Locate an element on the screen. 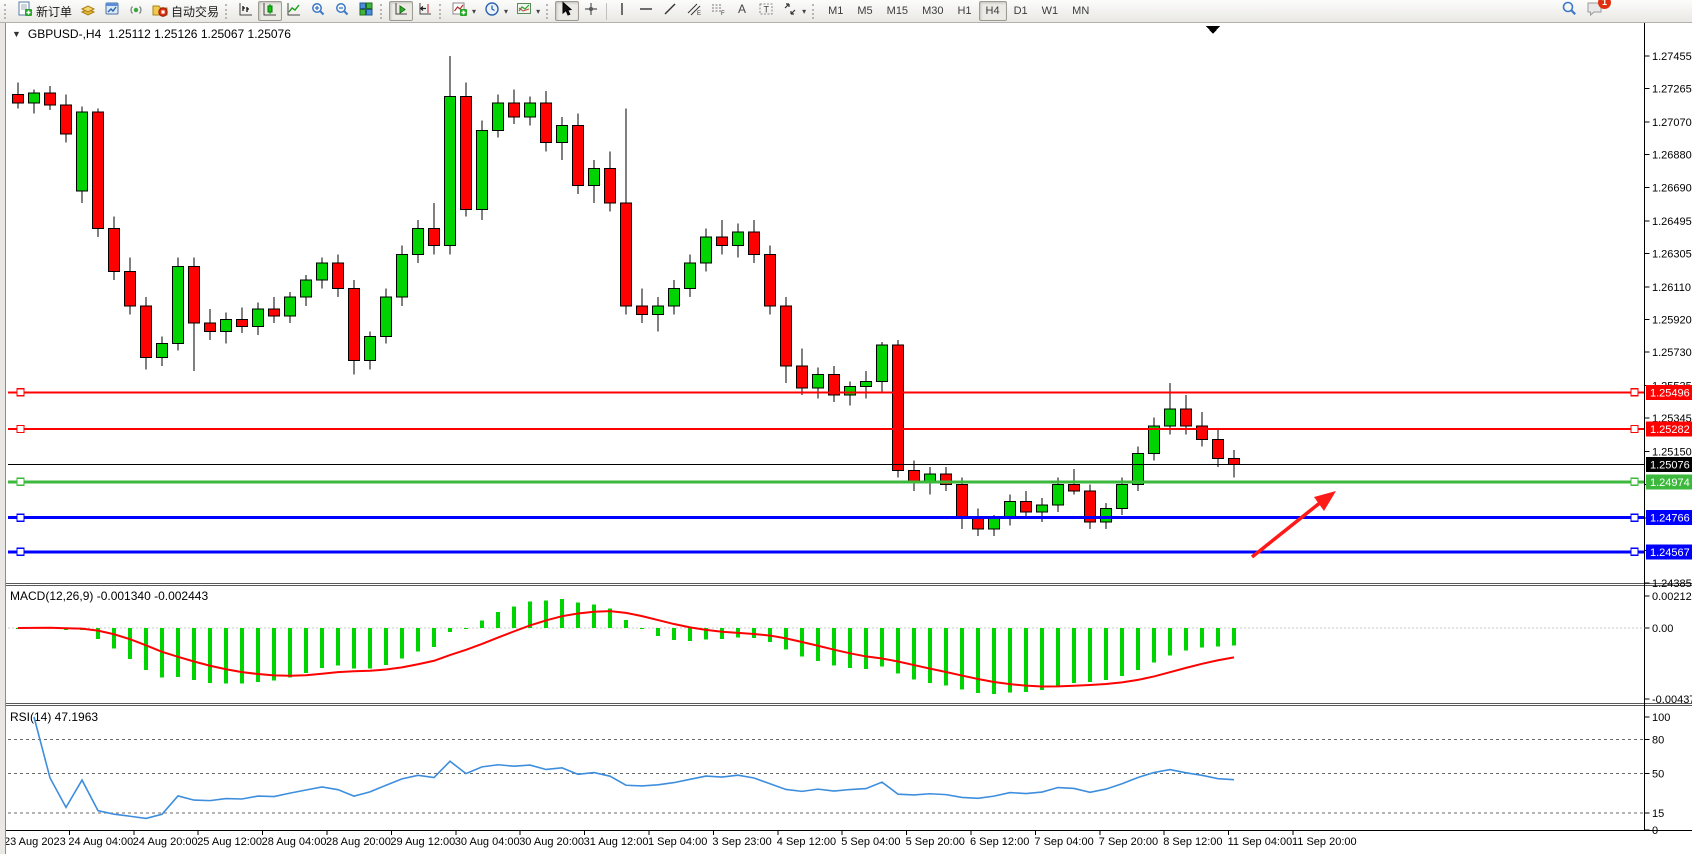 This screenshot has width=1692, height=859. price-flag is located at coordinates (1669, 429).